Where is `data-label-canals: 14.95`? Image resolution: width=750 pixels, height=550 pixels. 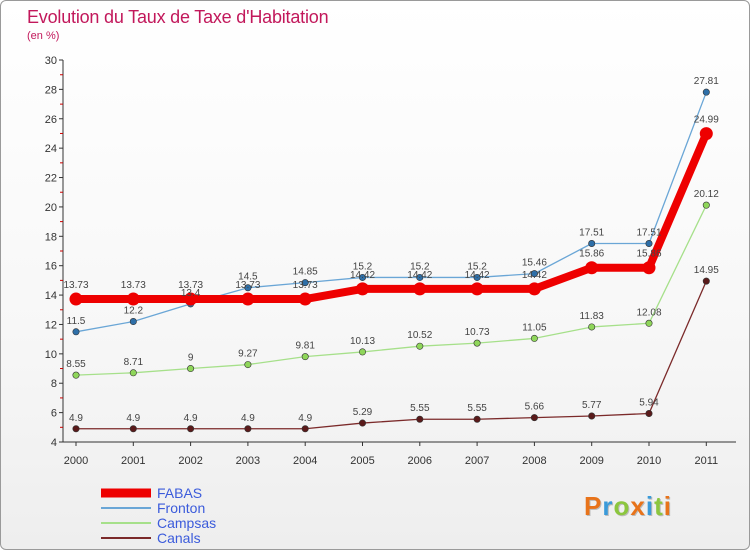 data-label-canals: 14.95 is located at coordinates (706, 270).